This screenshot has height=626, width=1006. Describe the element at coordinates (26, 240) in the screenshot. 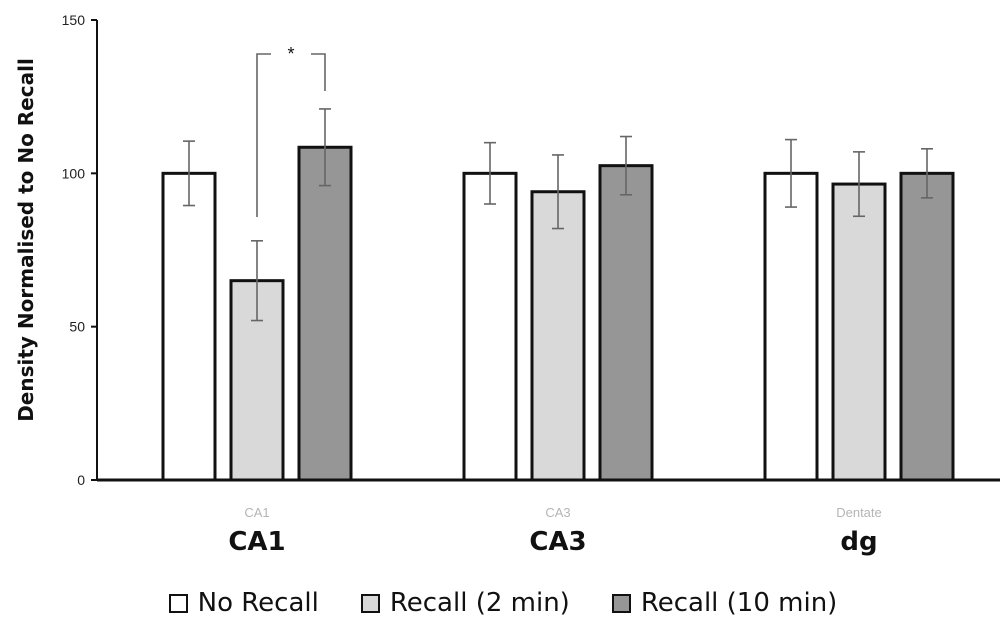

I see `y-axis-label: Density Normalised to No Recall` at that location.